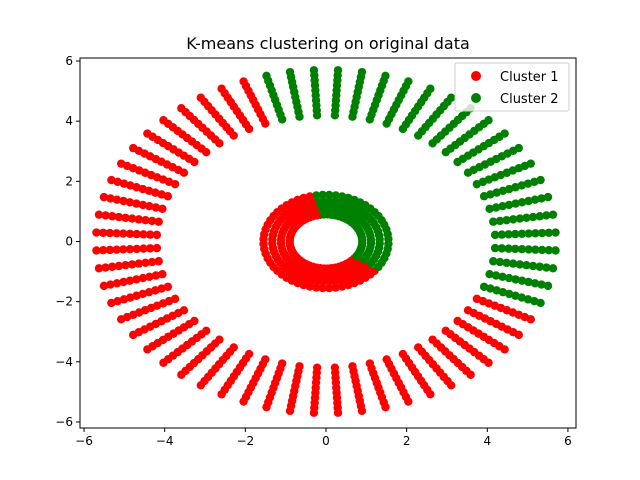 The height and width of the screenshot is (480, 640). What do you see at coordinates (487, 441) in the screenshot?
I see `x-tick-label: 4` at bounding box center [487, 441].